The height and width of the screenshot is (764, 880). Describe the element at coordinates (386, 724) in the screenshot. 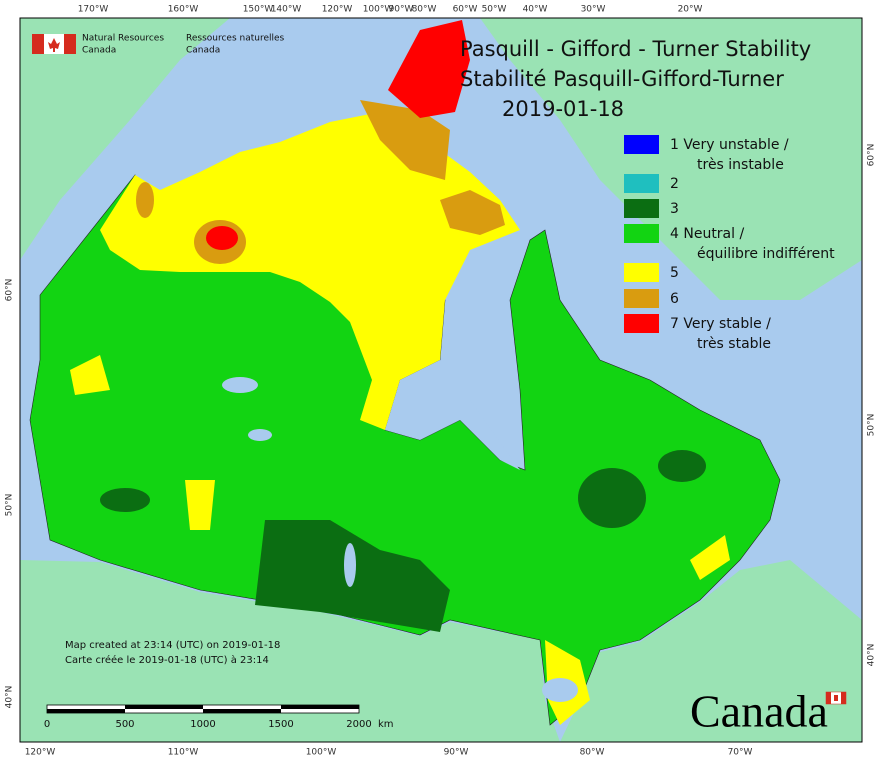

I see `scale-unit: km` at that location.